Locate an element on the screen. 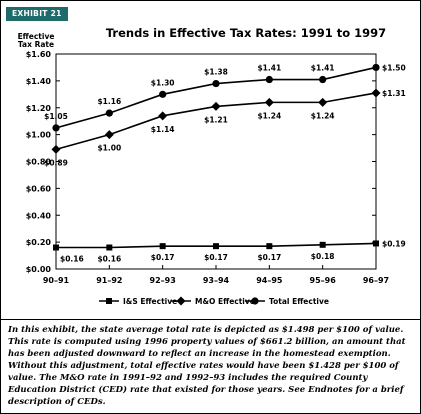 Image resolution: width=421 pixels, height=414 pixels. x-tick-label: 91–92 is located at coordinates (109, 280).